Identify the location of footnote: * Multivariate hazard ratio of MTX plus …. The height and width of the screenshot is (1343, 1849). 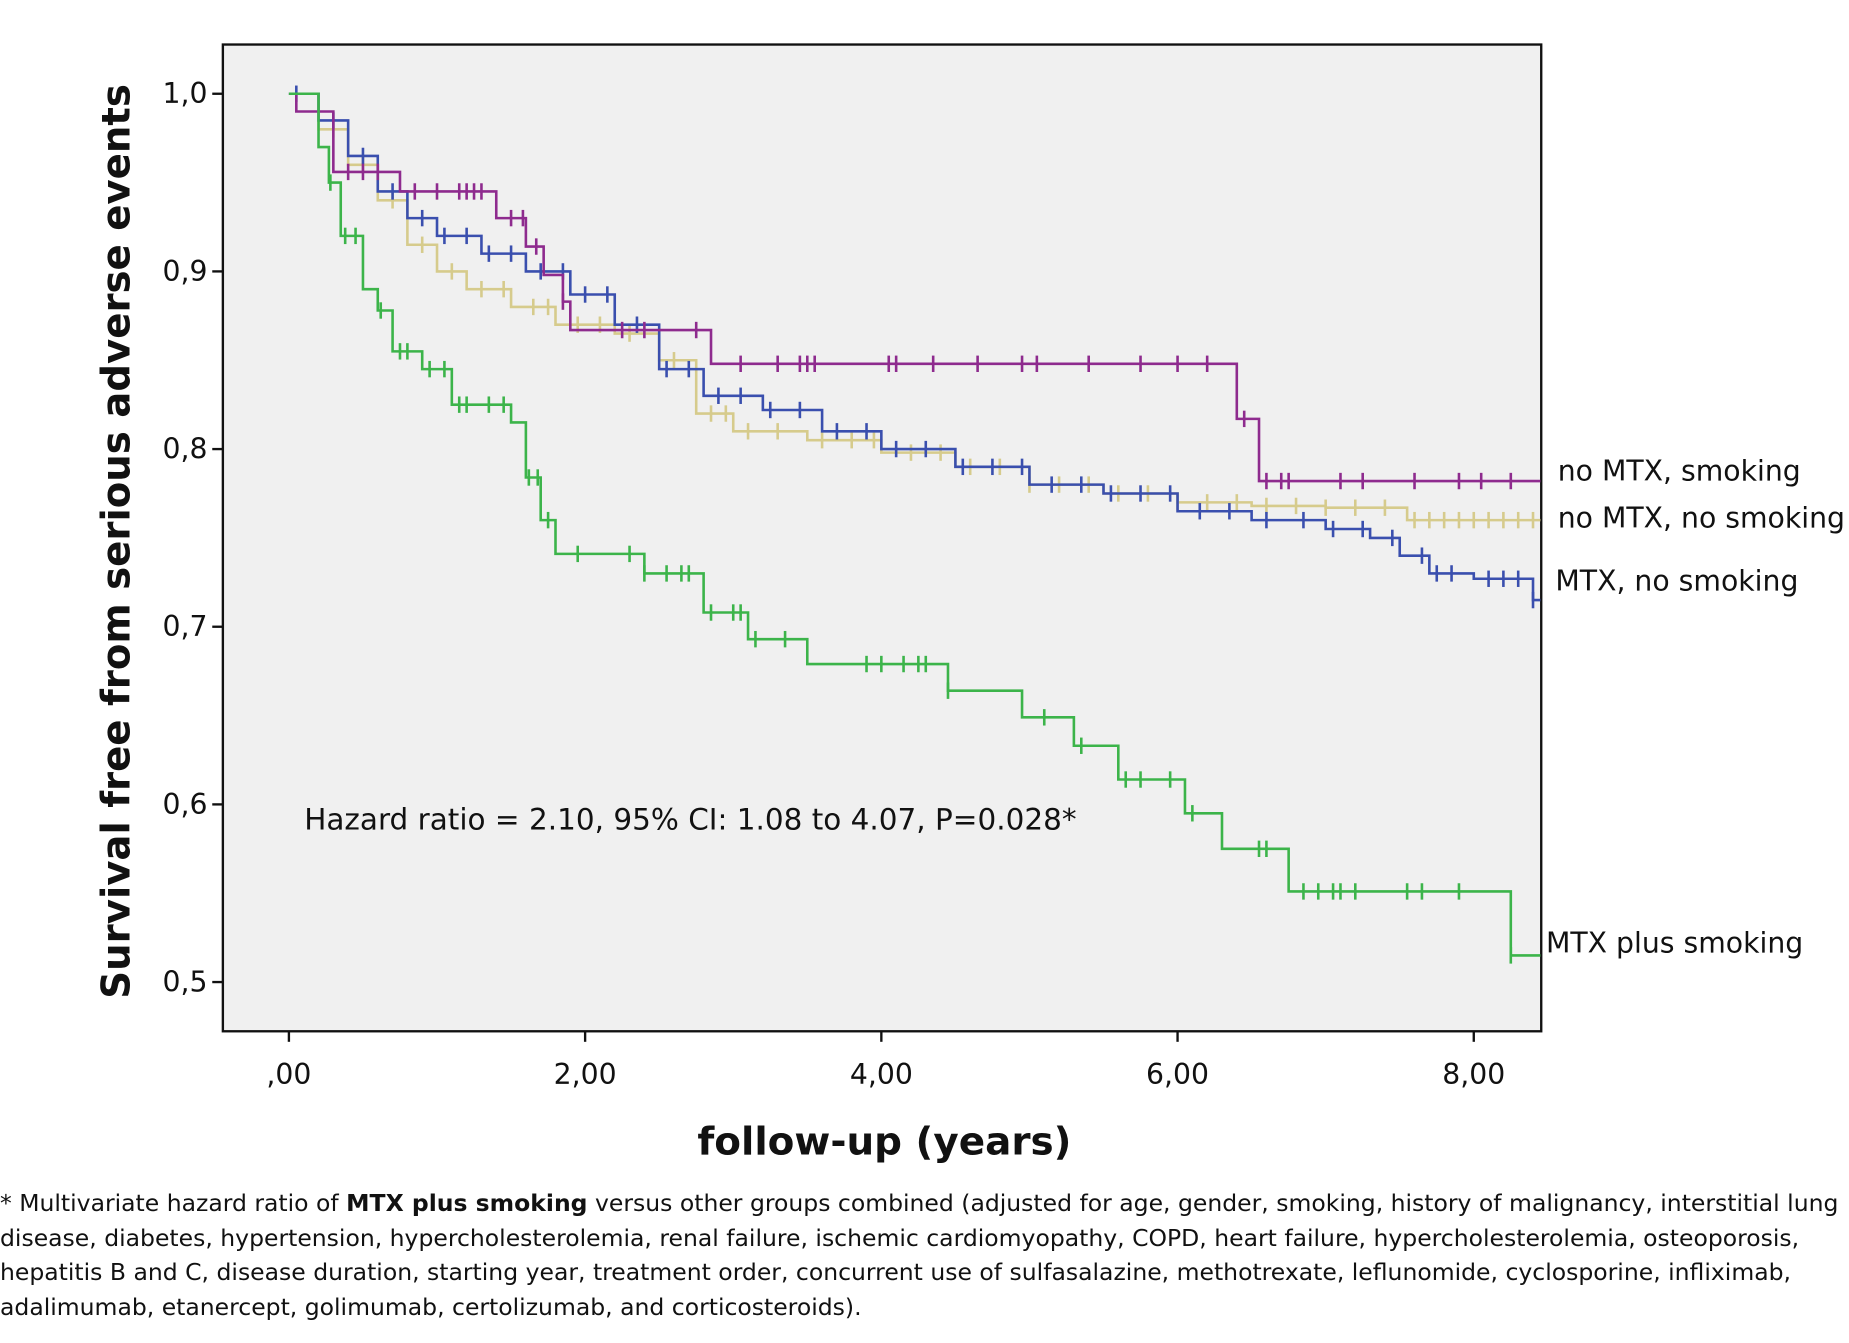
(924, 1255).